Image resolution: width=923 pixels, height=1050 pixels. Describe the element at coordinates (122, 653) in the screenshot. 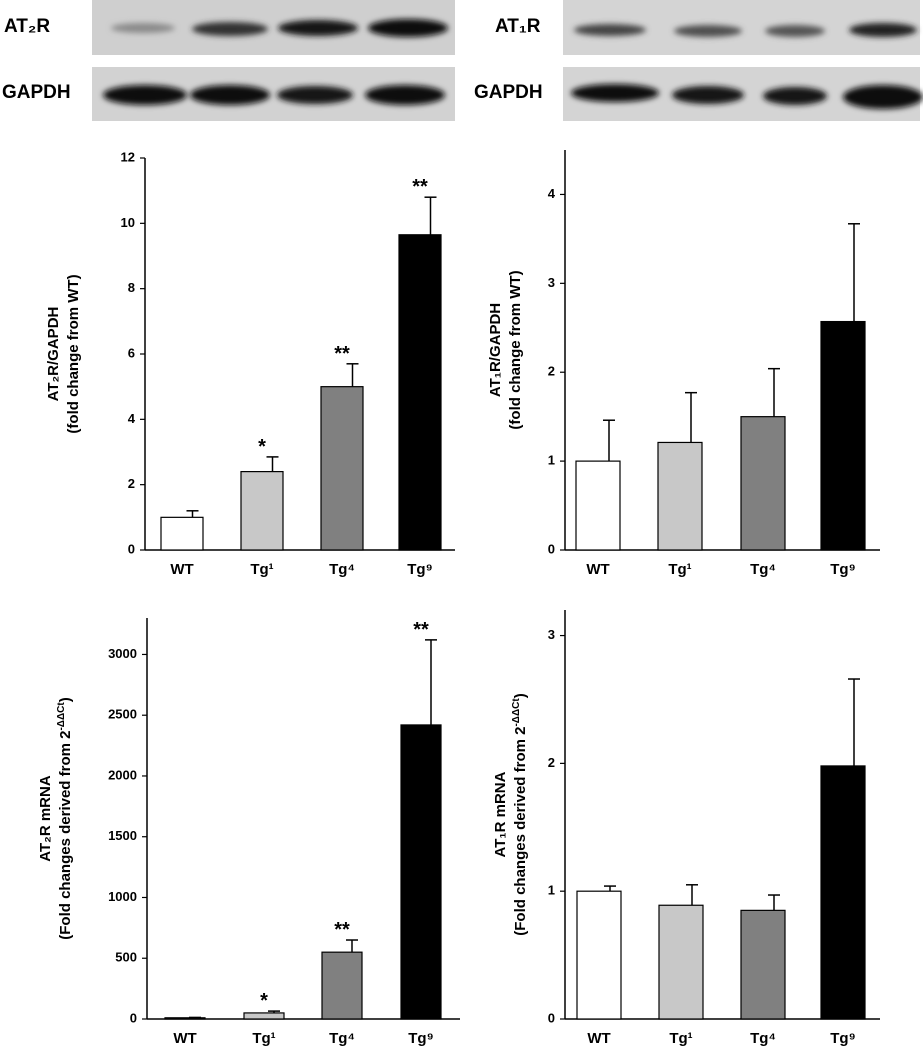

I see `y-tick-label: 3000` at that location.